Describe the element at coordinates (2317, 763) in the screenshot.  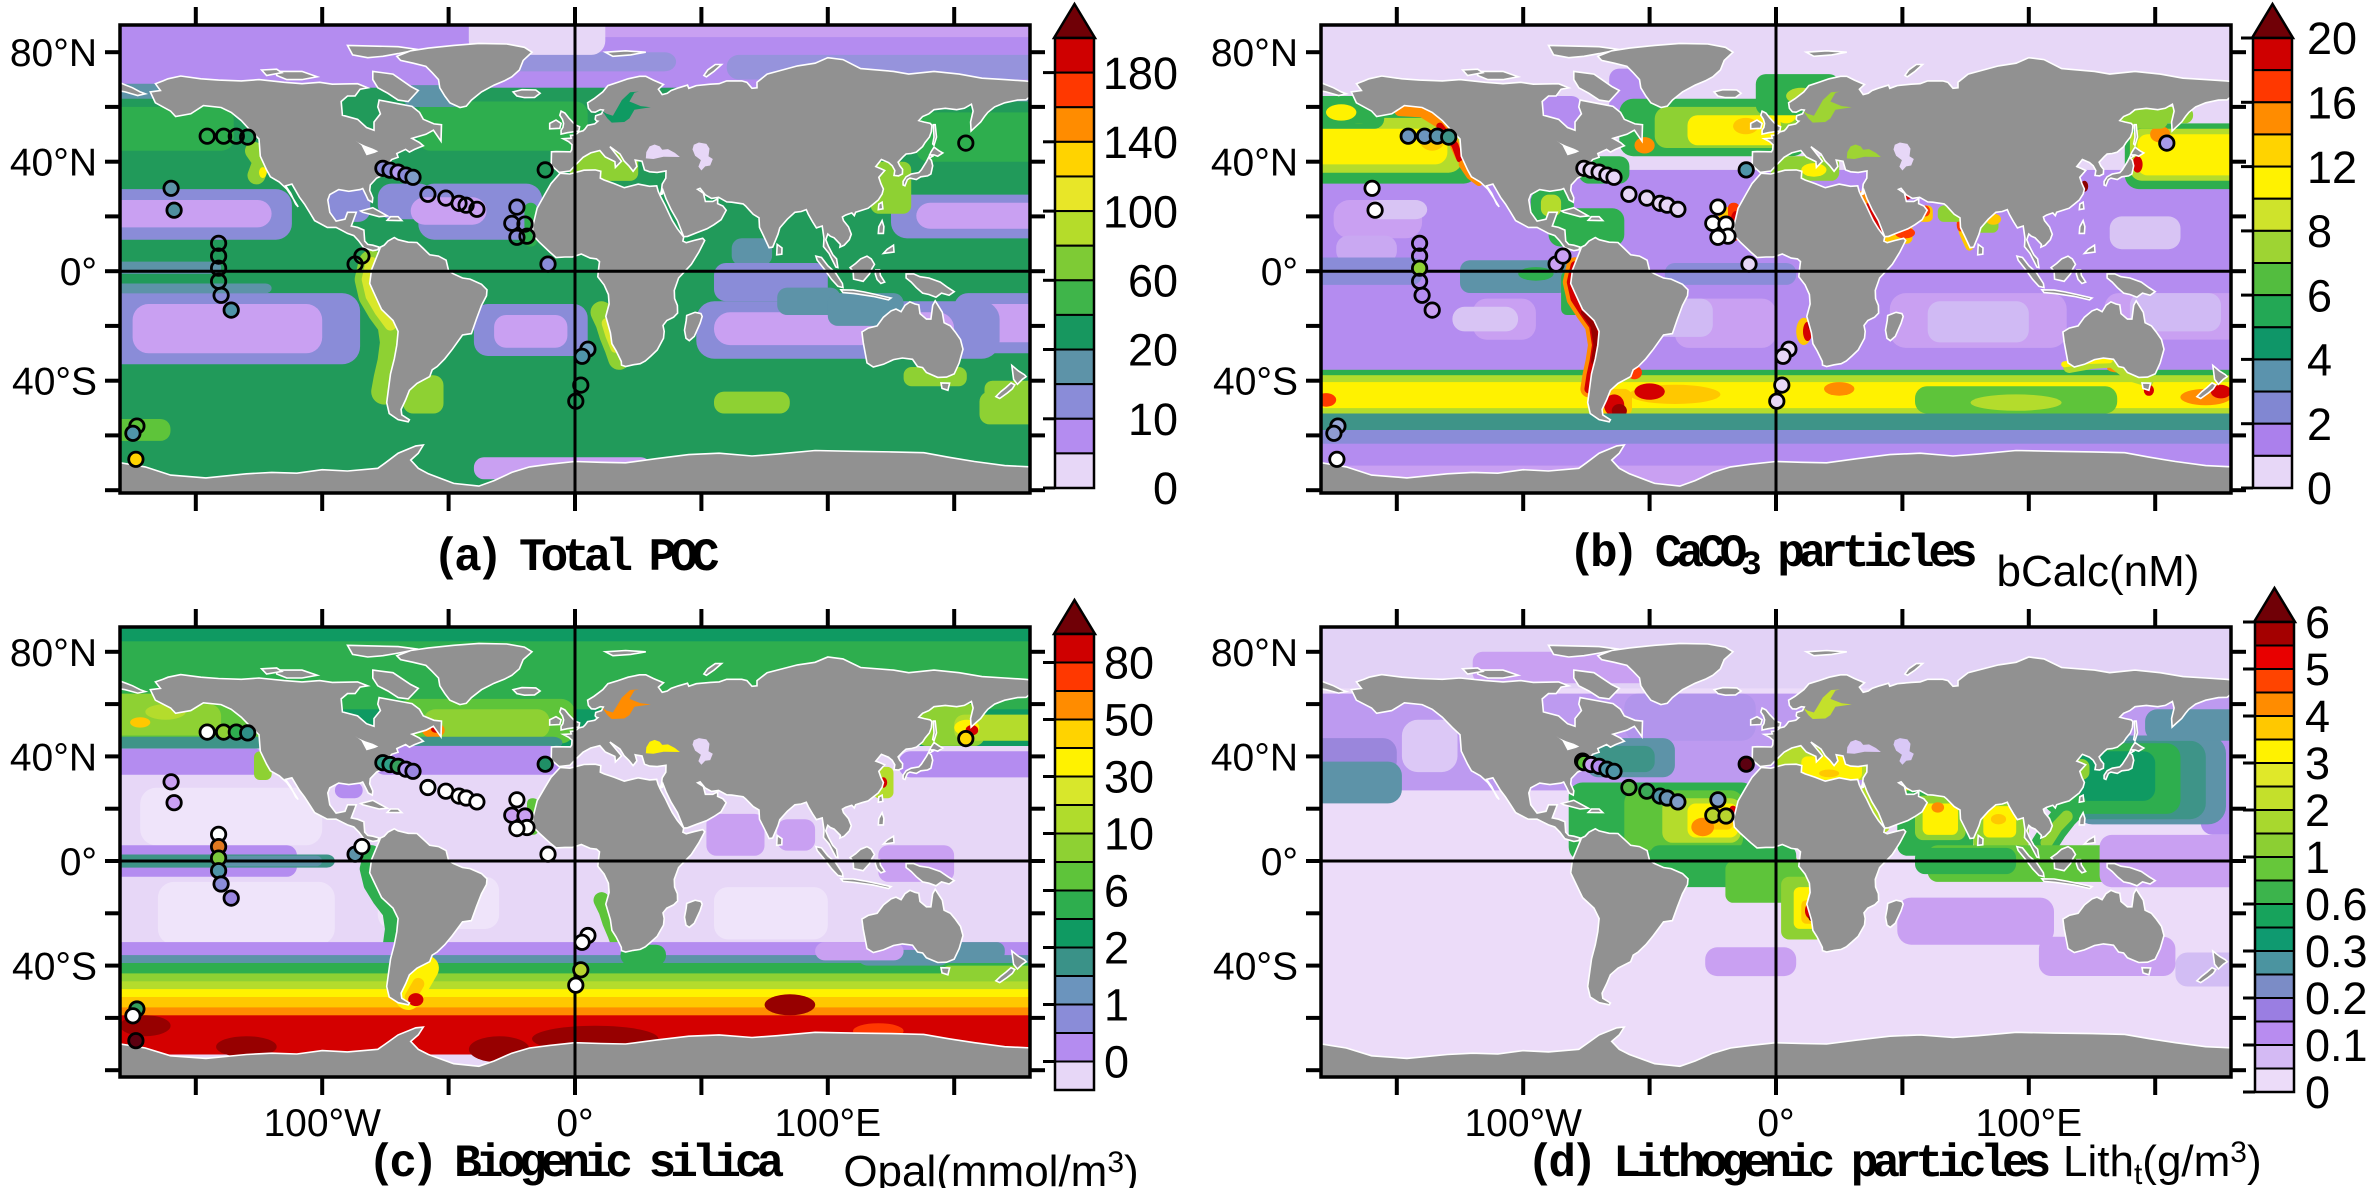
I see `svg-text: 3` at that location.